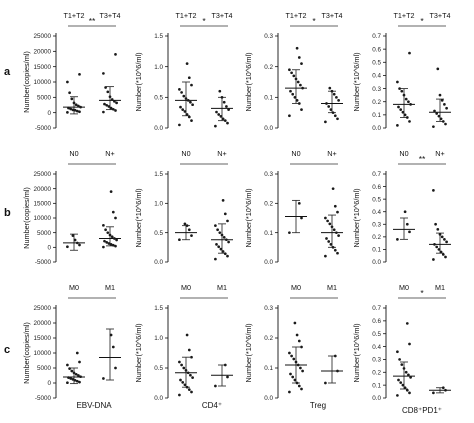 The image size is (474, 423). Describe the element at coordinates (44, 98) in the screenshot. I see `y-tick-label: 5000` at that location.